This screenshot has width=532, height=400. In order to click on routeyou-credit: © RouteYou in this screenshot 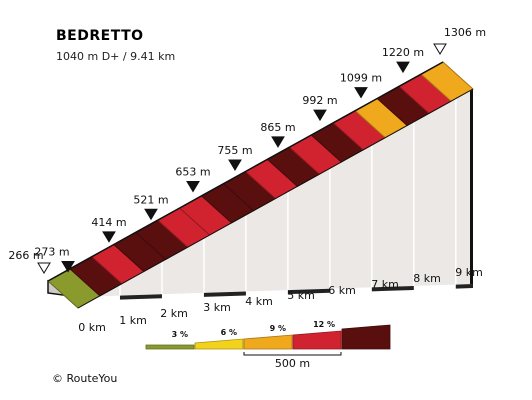, I will do `click(85, 378)`.